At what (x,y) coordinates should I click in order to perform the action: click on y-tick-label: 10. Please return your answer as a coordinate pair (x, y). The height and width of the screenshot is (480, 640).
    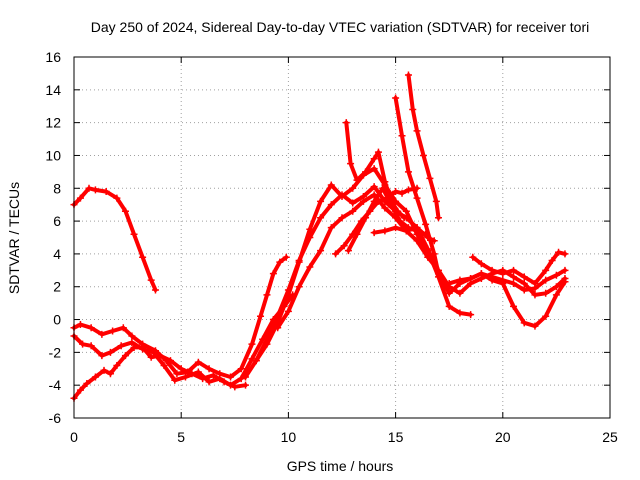
    Looking at the image, I should click on (53, 155).